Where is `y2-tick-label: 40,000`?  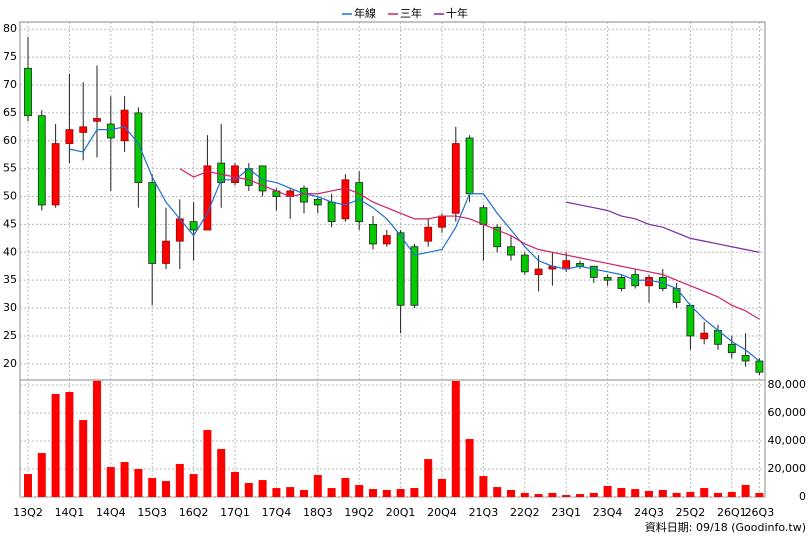
y2-tick-label: 40,000 is located at coordinates (787, 440).